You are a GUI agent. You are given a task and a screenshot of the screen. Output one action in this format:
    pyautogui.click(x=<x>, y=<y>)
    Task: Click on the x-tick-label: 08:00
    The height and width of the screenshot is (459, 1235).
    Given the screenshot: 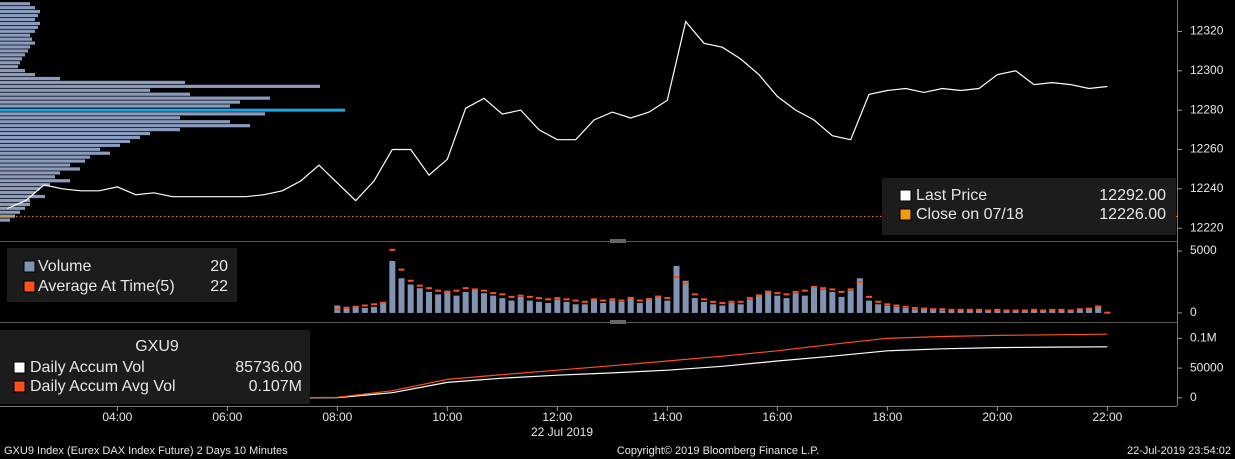 What is the action you would take?
    pyautogui.click(x=337, y=417)
    